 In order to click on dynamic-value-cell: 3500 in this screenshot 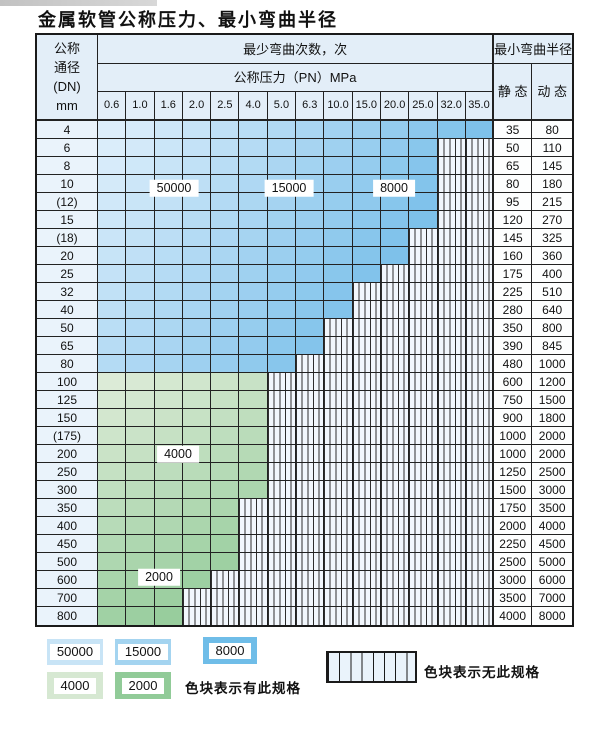, I will do `click(552, 508)`.